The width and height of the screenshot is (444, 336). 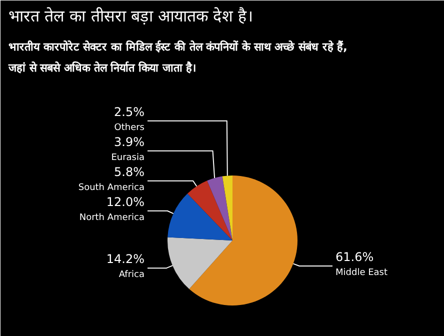 What do you see at coordinates (131, 275) in the screenshot?
I see `slice-label: Africa` at bounding box center [131, 275].